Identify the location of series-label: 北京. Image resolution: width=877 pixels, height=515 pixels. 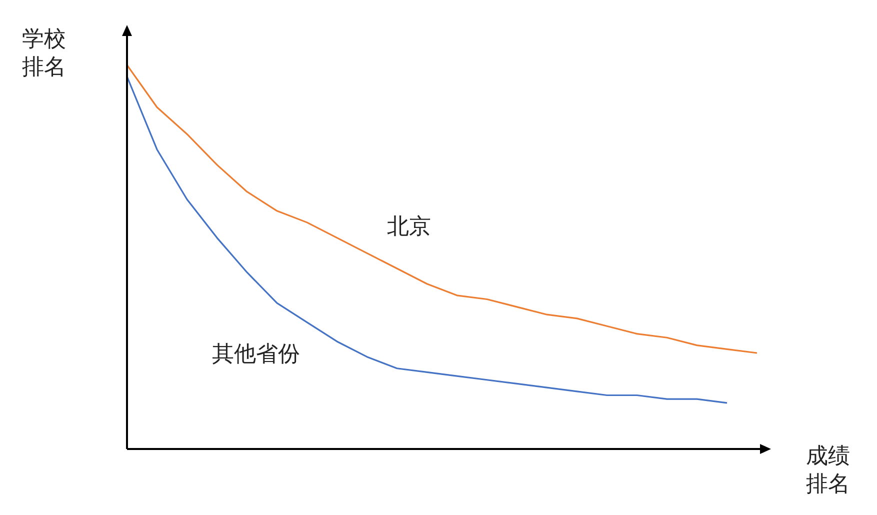
(409, 227).